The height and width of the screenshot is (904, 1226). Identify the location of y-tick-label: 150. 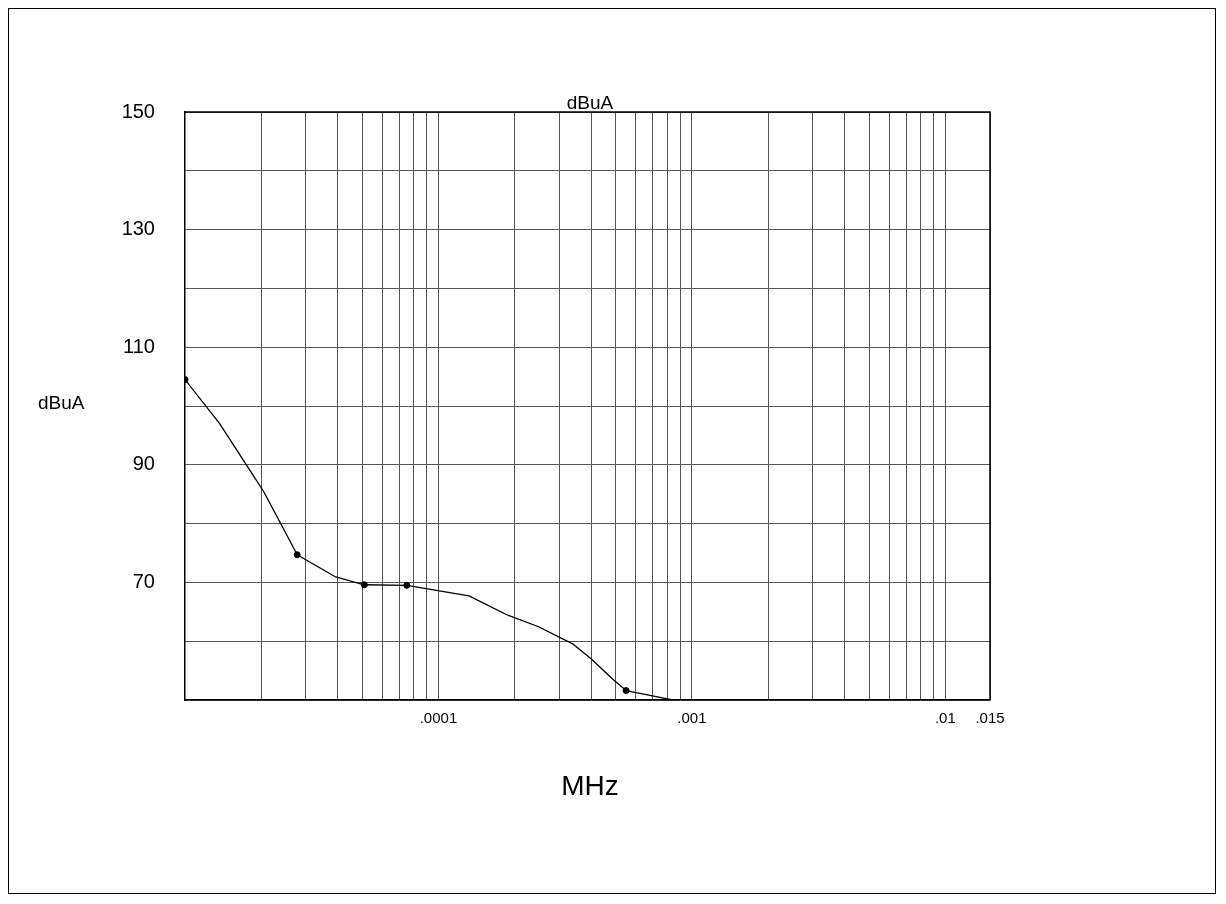
(138, 110).